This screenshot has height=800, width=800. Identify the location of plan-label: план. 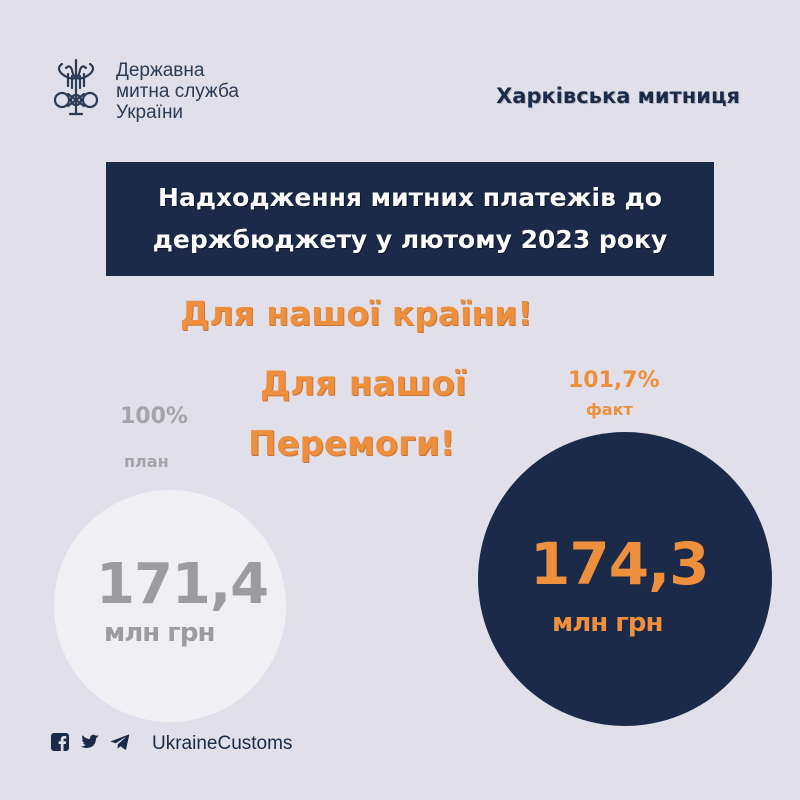
(146, 461).